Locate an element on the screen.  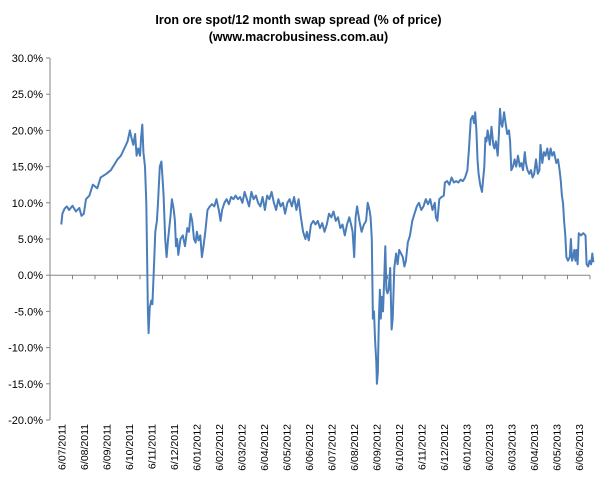
x-tick-label: 6/12/2011 is located at coordinates (175, 447).